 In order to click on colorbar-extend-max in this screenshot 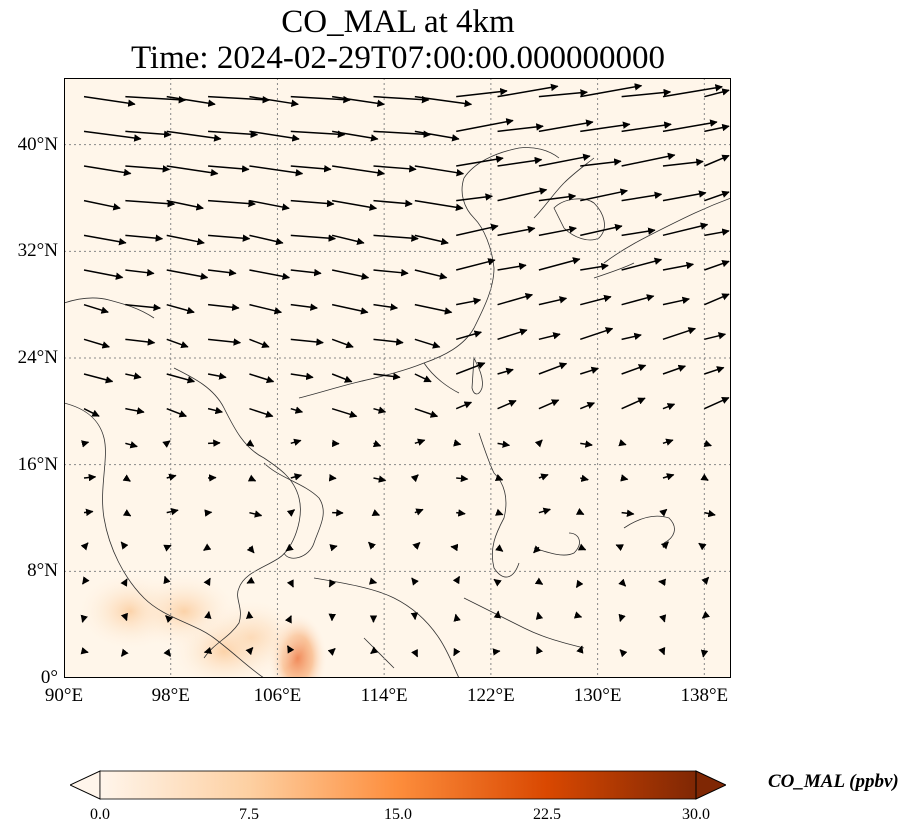, I will do `click(710, 785)`.